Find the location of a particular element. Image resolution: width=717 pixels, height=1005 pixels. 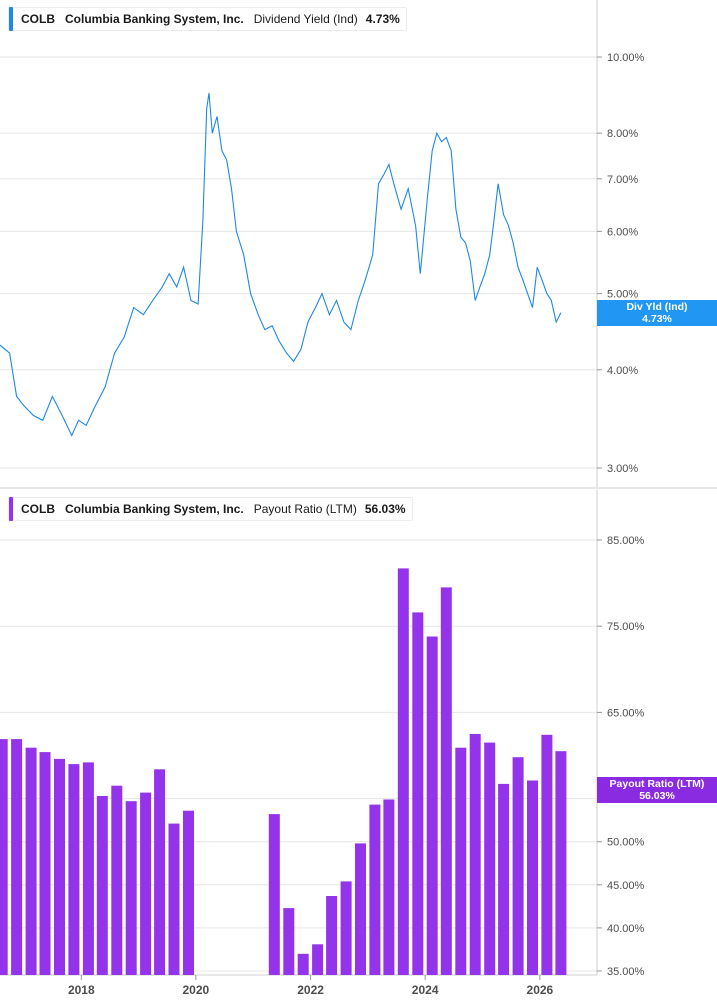

top-legend-ticker: COLB is located at coordinates (38, 19).